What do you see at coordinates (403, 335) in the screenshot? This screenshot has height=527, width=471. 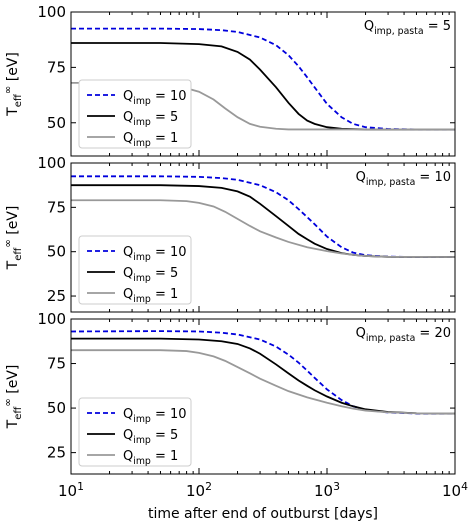 I see `panel-annotation: Qimp, pasta = 20` at bounding box center [403, 335].